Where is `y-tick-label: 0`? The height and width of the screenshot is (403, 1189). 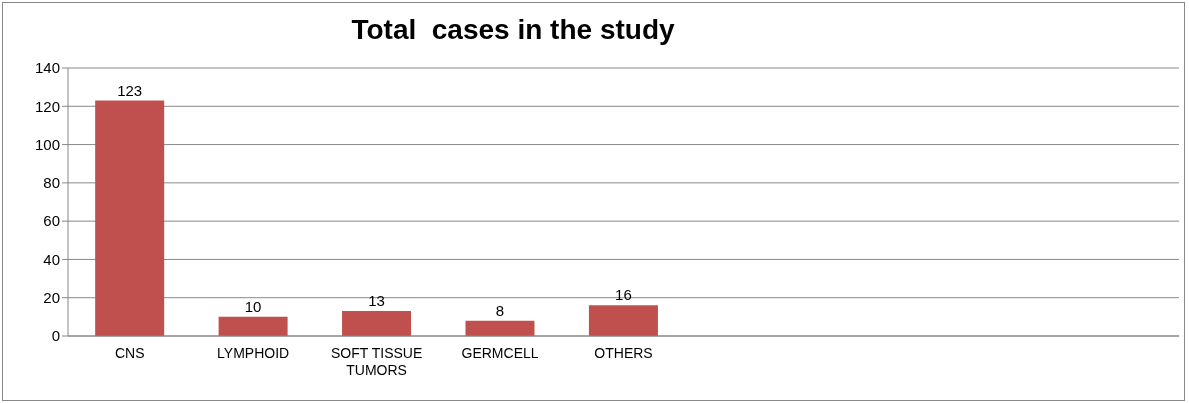 y-tick-label: 0 is located at coordinates (55, 336).